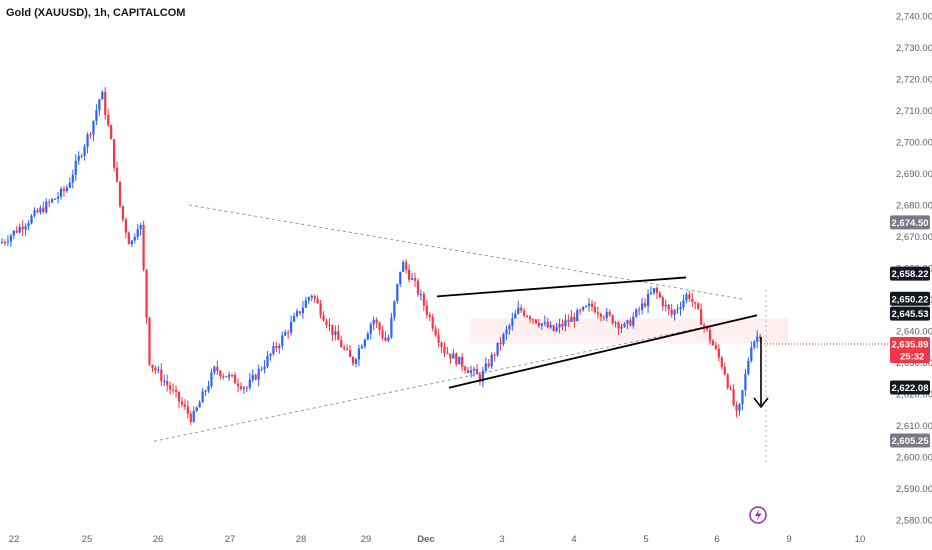 This screenshot has width=932, height=550. Describe the element at coordinates (230, 539) in the screenshot. I see `x-tick-label: 27` at that location.